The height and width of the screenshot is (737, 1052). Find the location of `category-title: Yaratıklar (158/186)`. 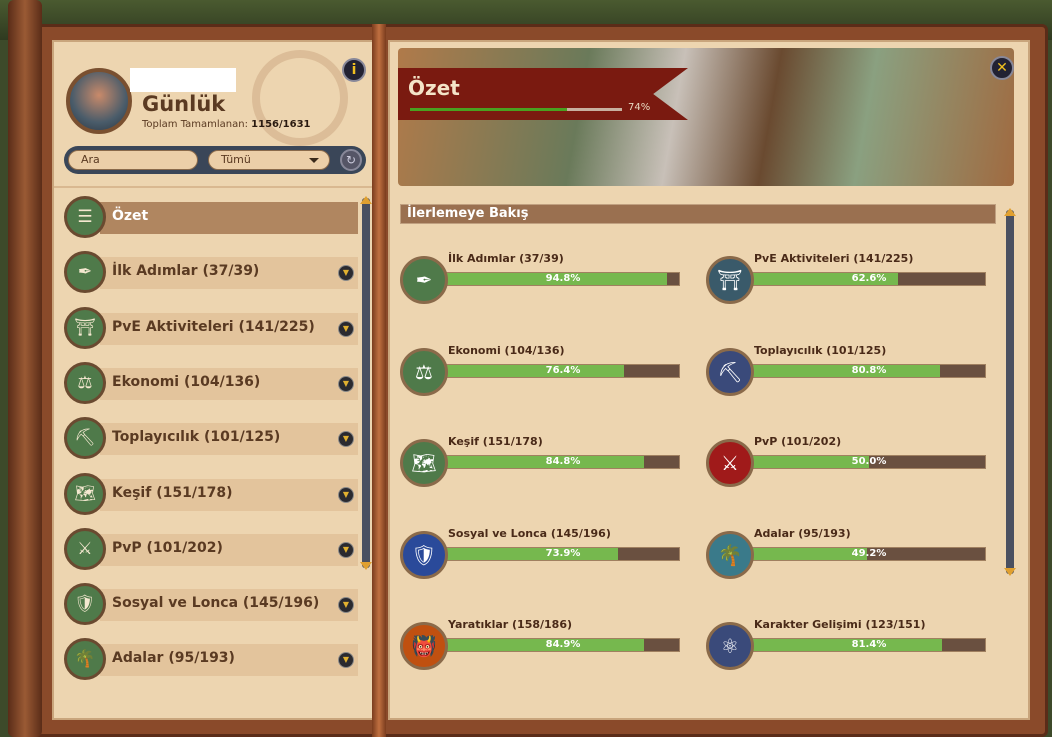

category-title: Yaratıklar (158/186) is located at coordinates (510, 624).